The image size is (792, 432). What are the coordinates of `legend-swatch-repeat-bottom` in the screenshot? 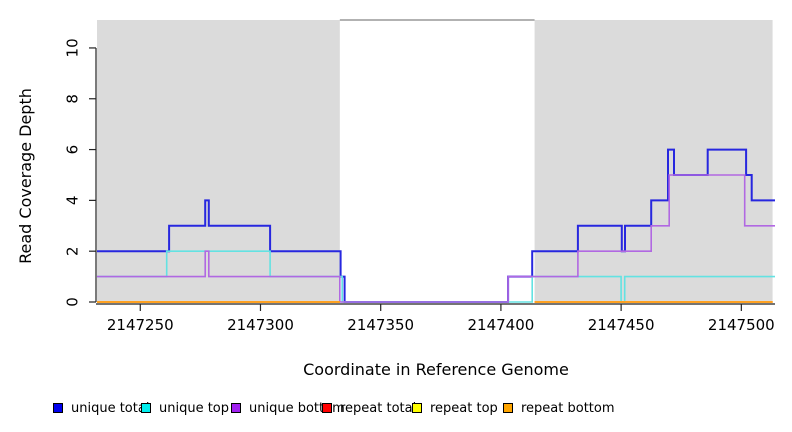 It's located at (508, 408).